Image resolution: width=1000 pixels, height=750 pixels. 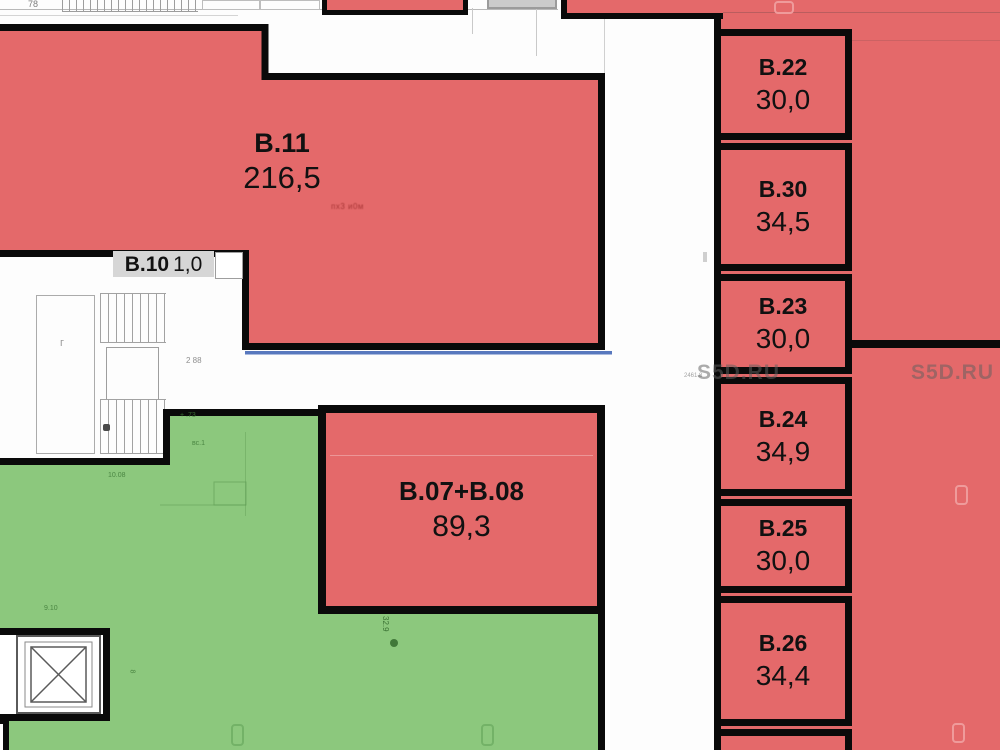 What do you see at coordinates (783, 306) in the screenshot?
I see `room-b23-label: B.23` at bounding box center [783, 306].